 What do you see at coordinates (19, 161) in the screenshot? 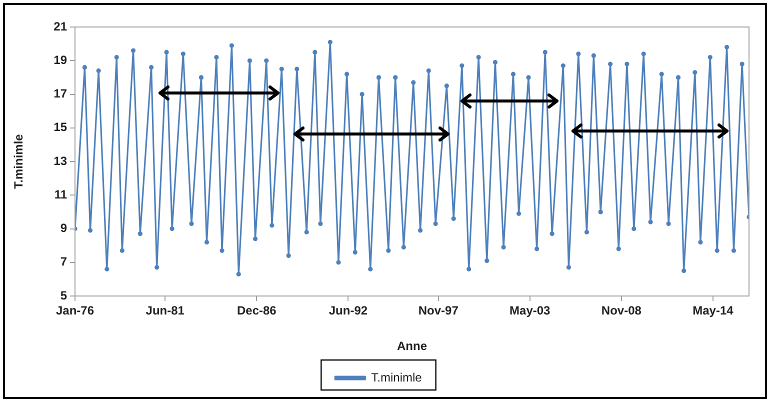
I see `y-axis-title: T.minimle` at bounding box center [19, 161].